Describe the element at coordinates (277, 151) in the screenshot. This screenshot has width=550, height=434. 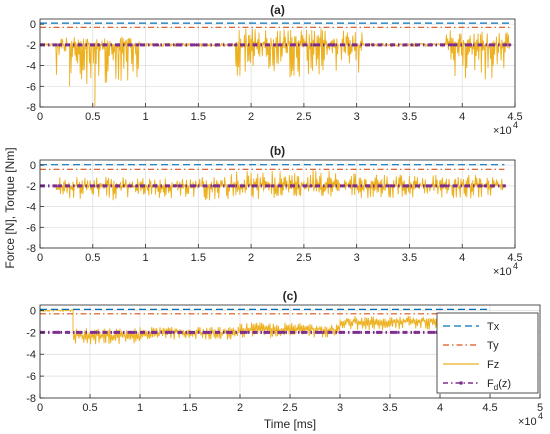
I see `subplot-b-title: (b)` at that location.